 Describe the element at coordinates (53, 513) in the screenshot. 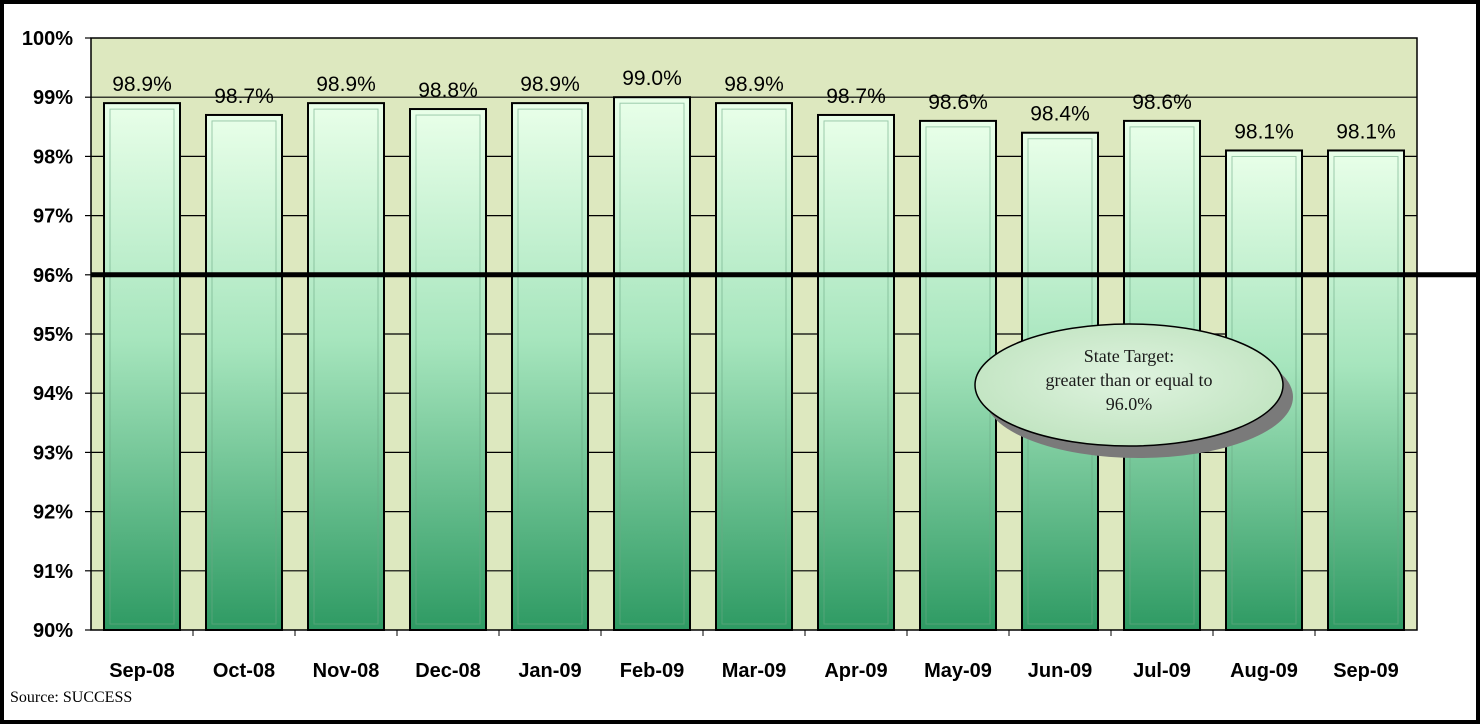

I see `y-tick-label: 92%` at that location.